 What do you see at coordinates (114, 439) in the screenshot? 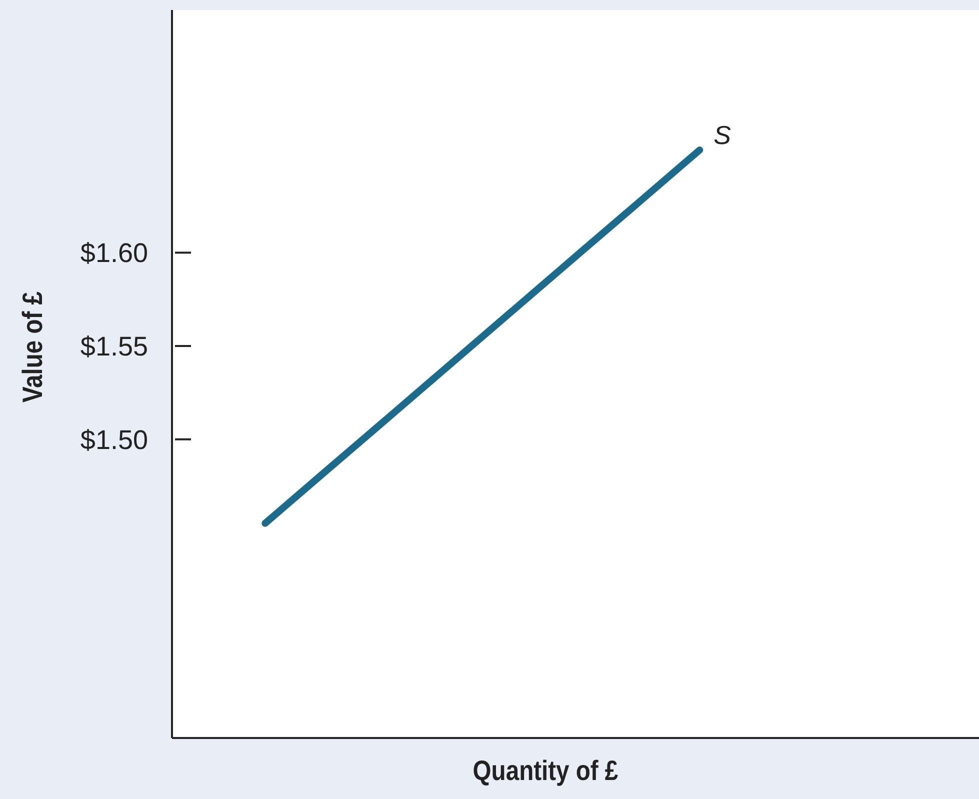
I see `y-tick-label: $1.50` at bounding box center [114, 439].